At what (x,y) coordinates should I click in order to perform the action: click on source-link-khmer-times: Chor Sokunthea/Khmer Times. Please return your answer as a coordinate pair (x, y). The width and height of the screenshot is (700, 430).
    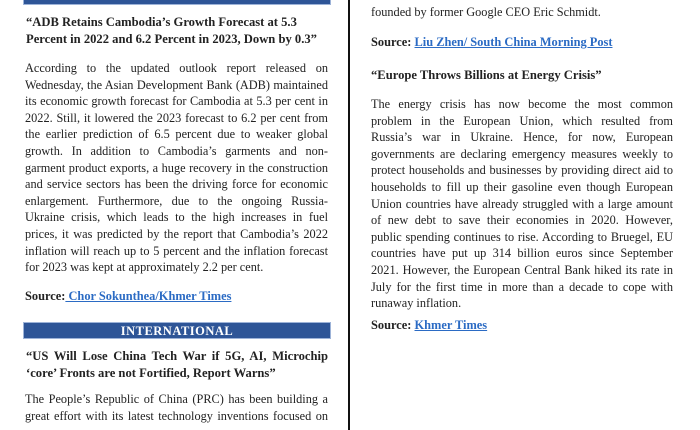
    Looking at the image, I should click on (148, 296).